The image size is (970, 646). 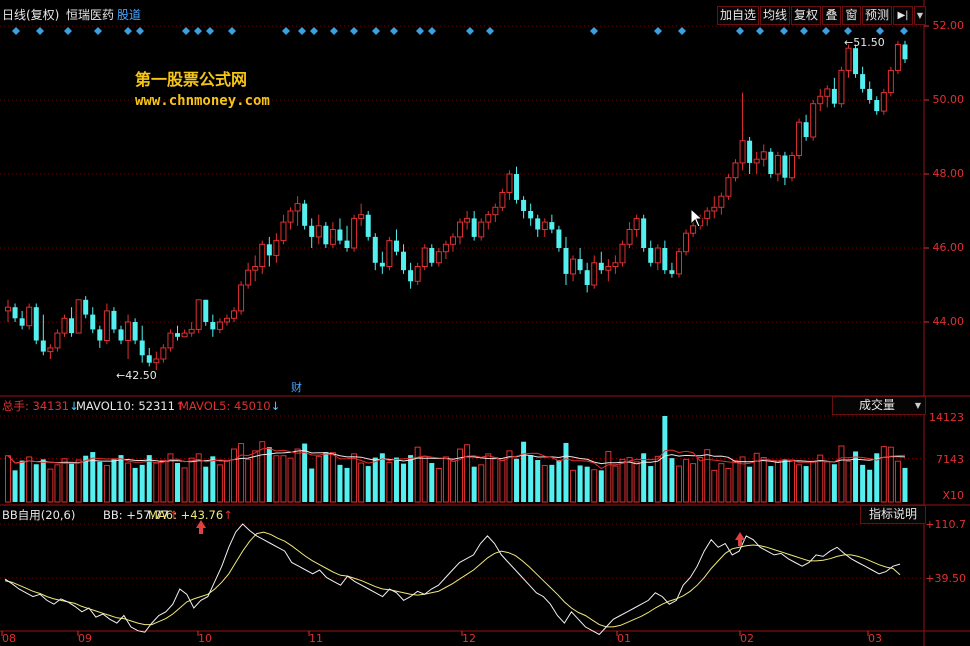 What do you see at coordinates (875, 638) in the screenshot?
I see `date-axis-label: 03` at bounding box center [875, 638].